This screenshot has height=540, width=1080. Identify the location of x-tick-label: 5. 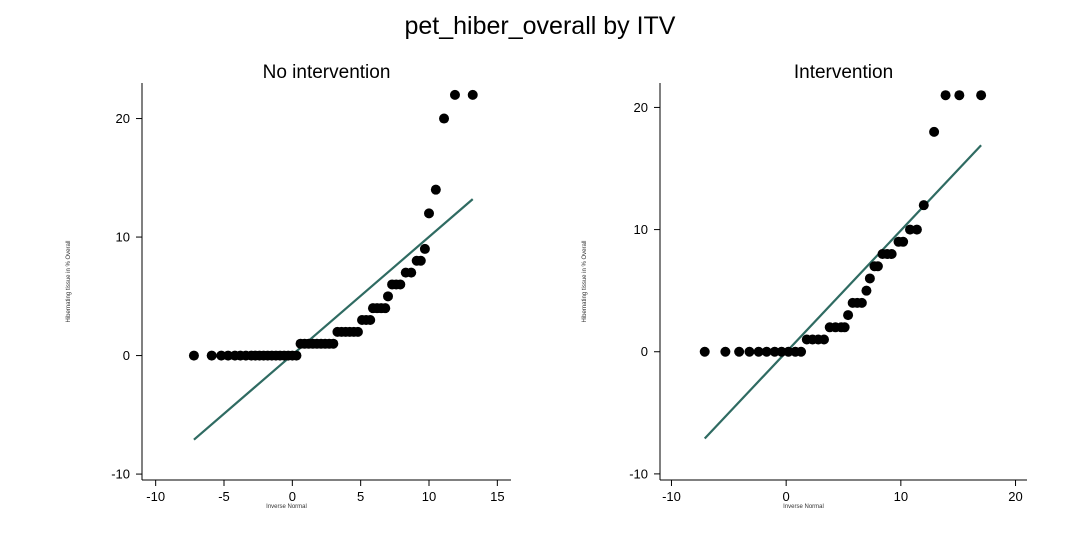
(360, 496).